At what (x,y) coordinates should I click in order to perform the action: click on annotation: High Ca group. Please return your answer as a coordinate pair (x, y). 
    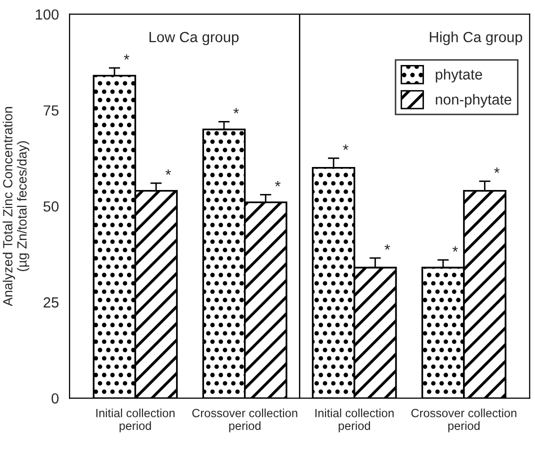
    Looking at the image, I should click on (476, 38).